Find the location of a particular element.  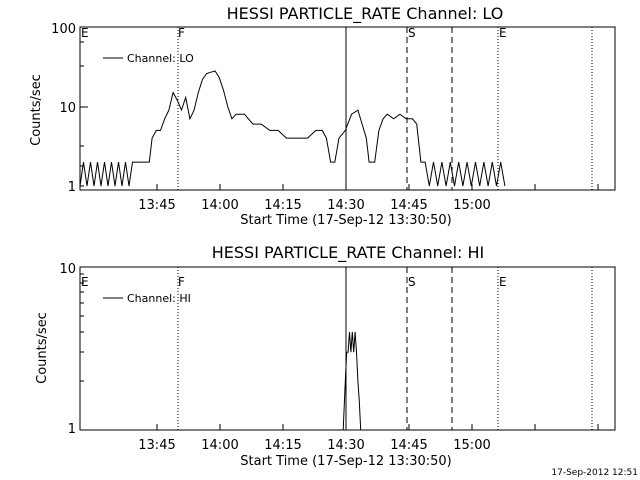

legend: Channel: LO is located at coordinates (148, 58).